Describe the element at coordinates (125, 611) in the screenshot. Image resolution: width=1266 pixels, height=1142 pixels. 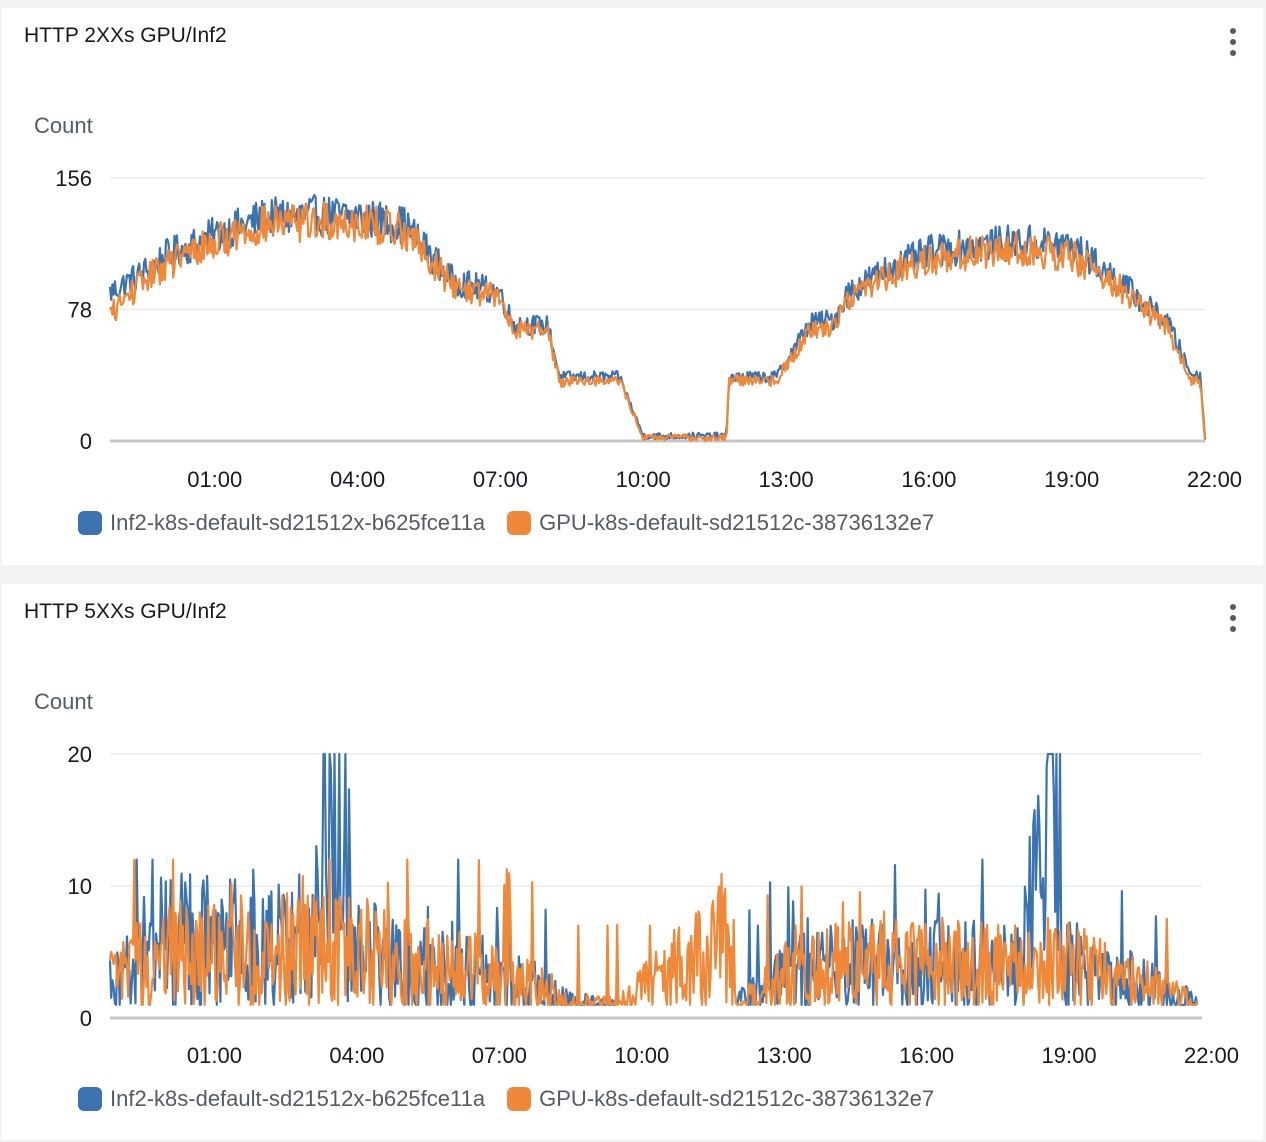
I see `chart-title: HTTP 5XXs GPU/Inf2` at that location.